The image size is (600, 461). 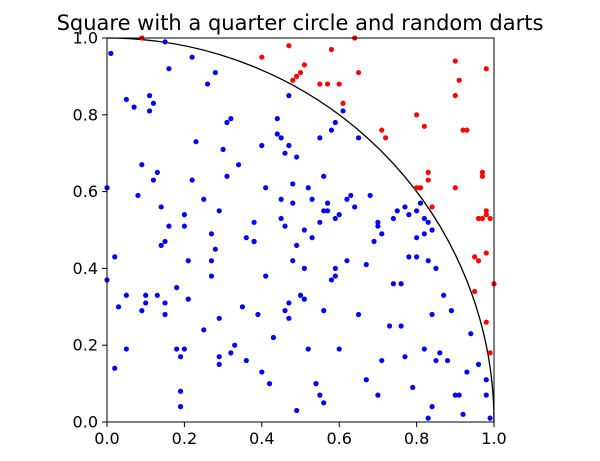 What do you see at coordinates (85, 345) in the screenshot?
I see `y-tick-label: 0.2` at bounding box center [85, 345].